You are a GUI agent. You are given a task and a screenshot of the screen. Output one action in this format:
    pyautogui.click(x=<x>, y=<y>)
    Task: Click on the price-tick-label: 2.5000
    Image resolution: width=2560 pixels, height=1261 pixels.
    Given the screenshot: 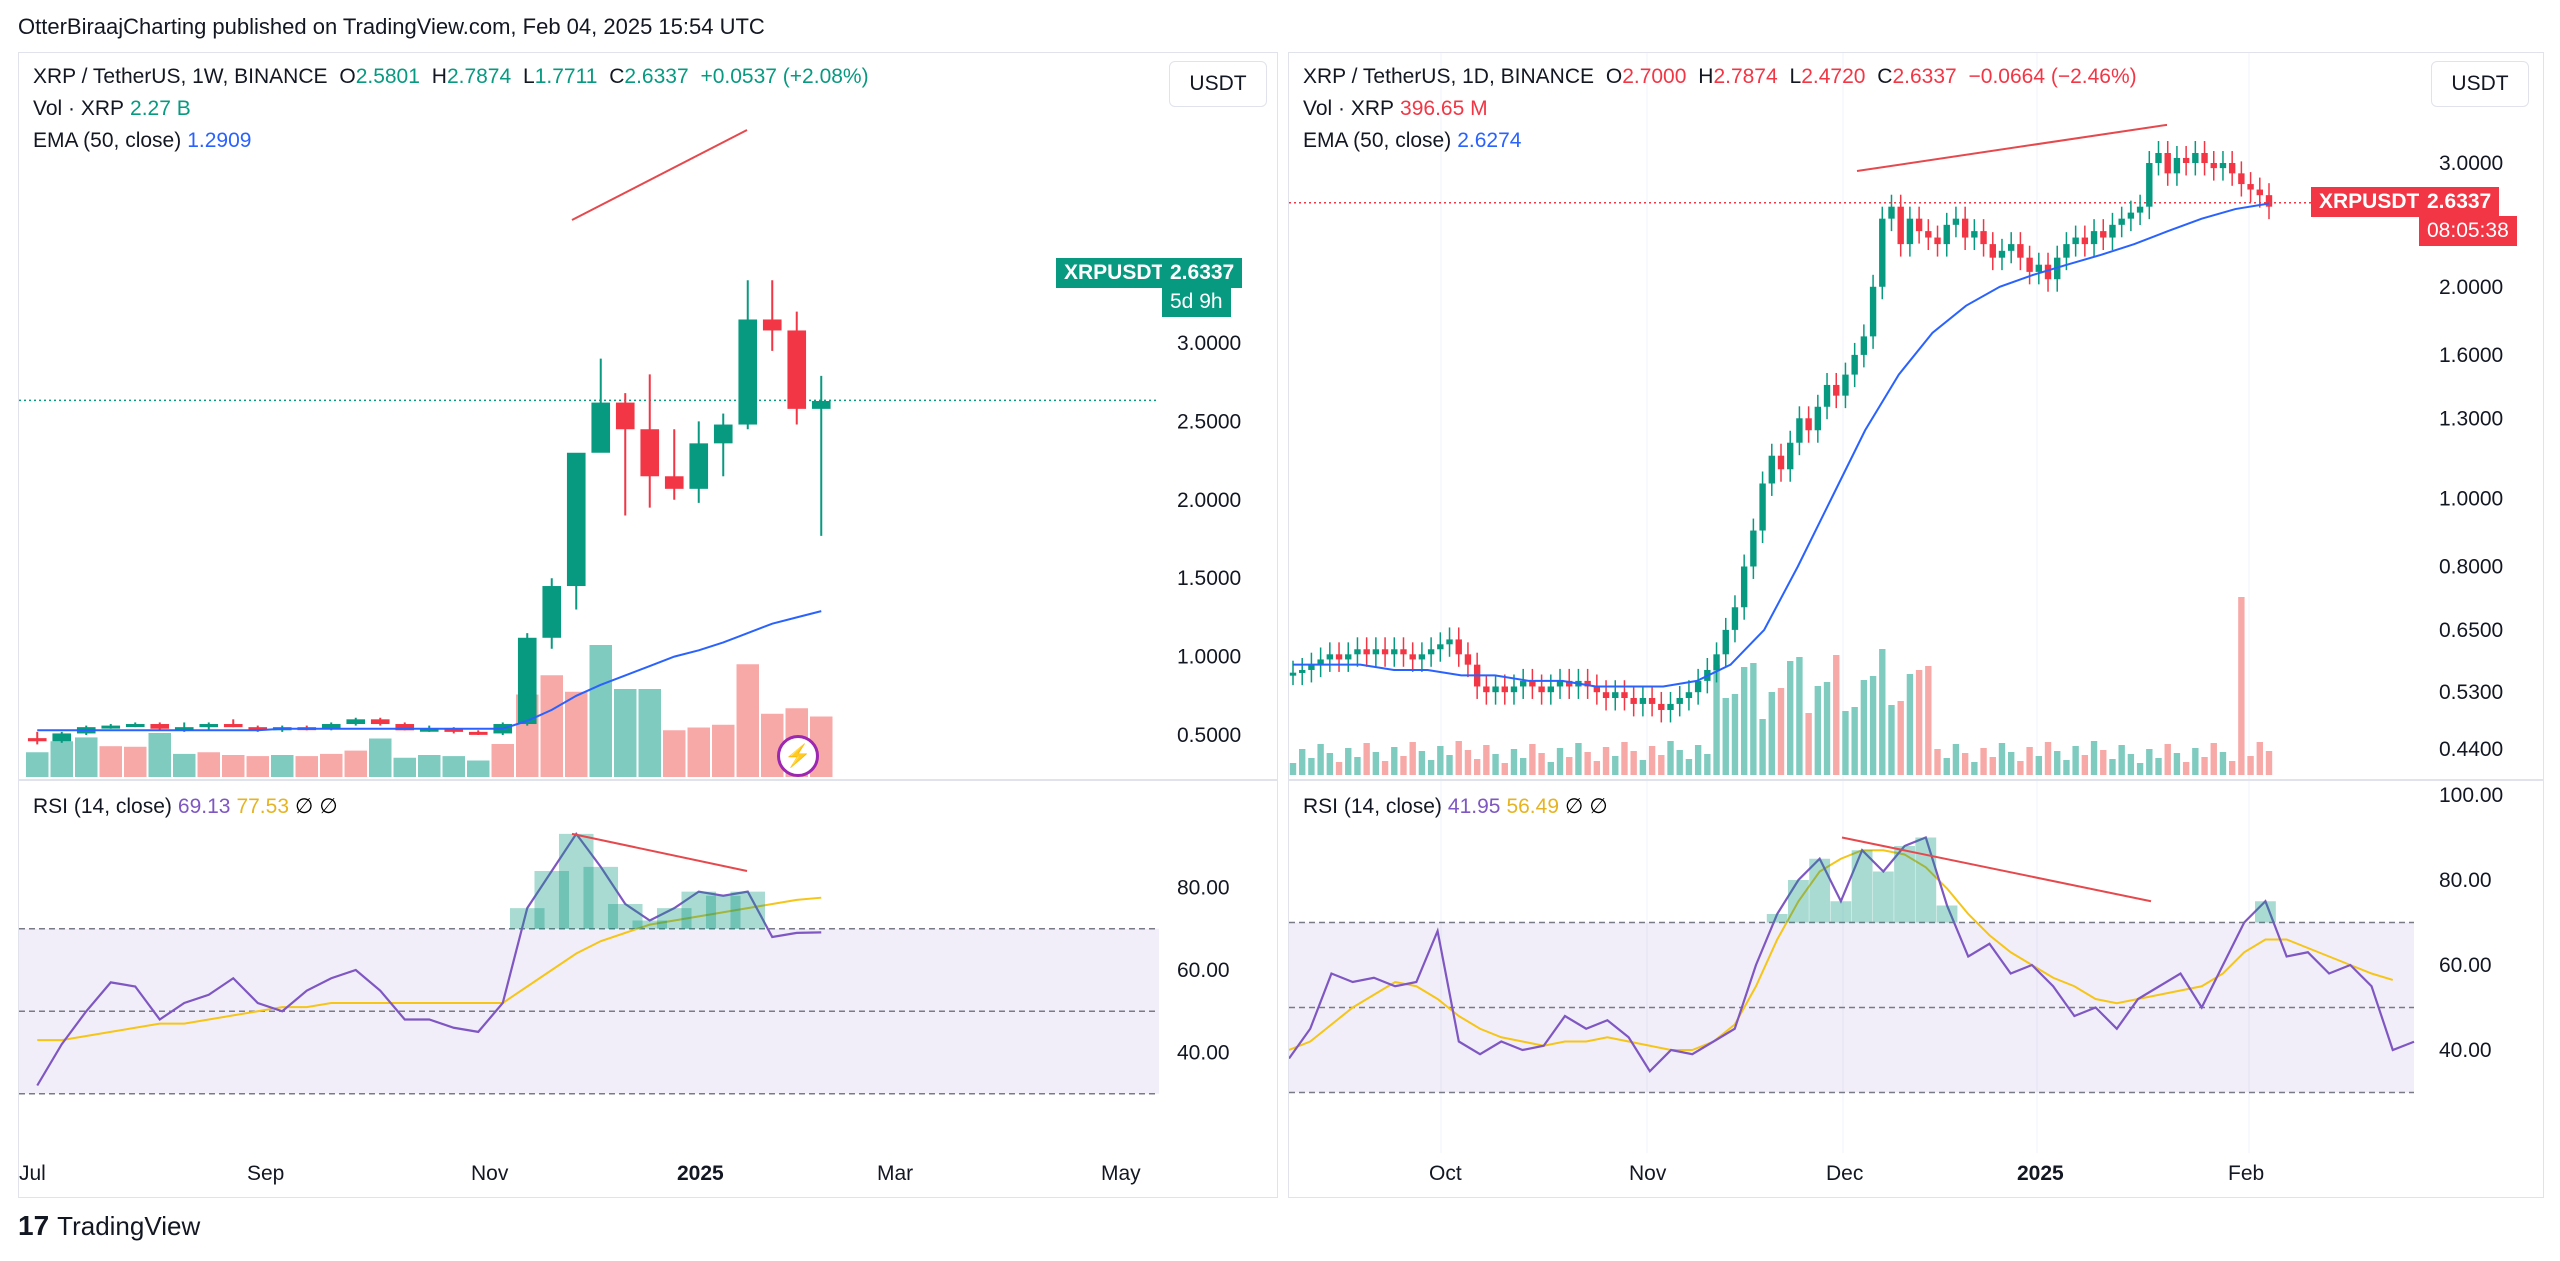 What is the action you would take?
    pyautogui.click(x=1209, y=421)
    